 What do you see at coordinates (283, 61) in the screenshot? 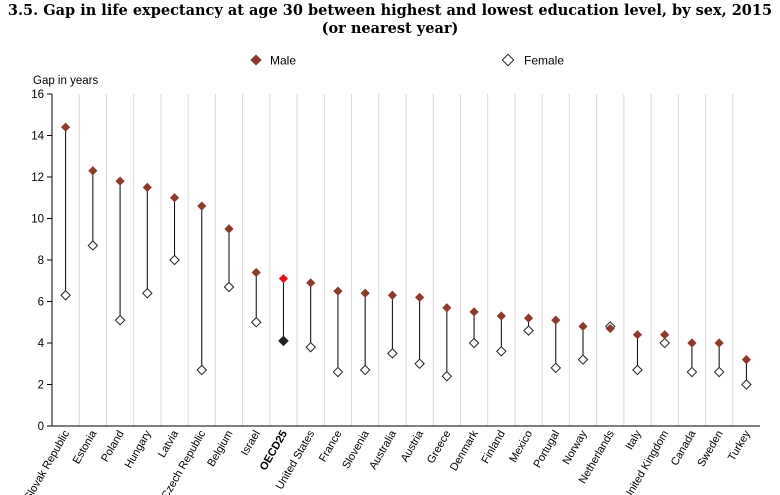
I see `legend-male-label: Male` at bounding box center [283, 61].